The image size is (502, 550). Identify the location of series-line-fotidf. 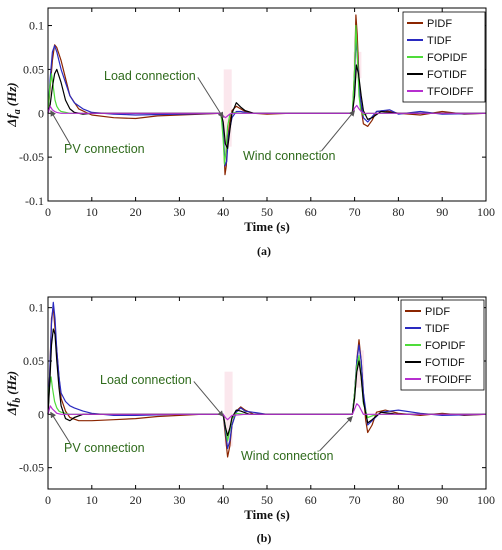
(266, 106).